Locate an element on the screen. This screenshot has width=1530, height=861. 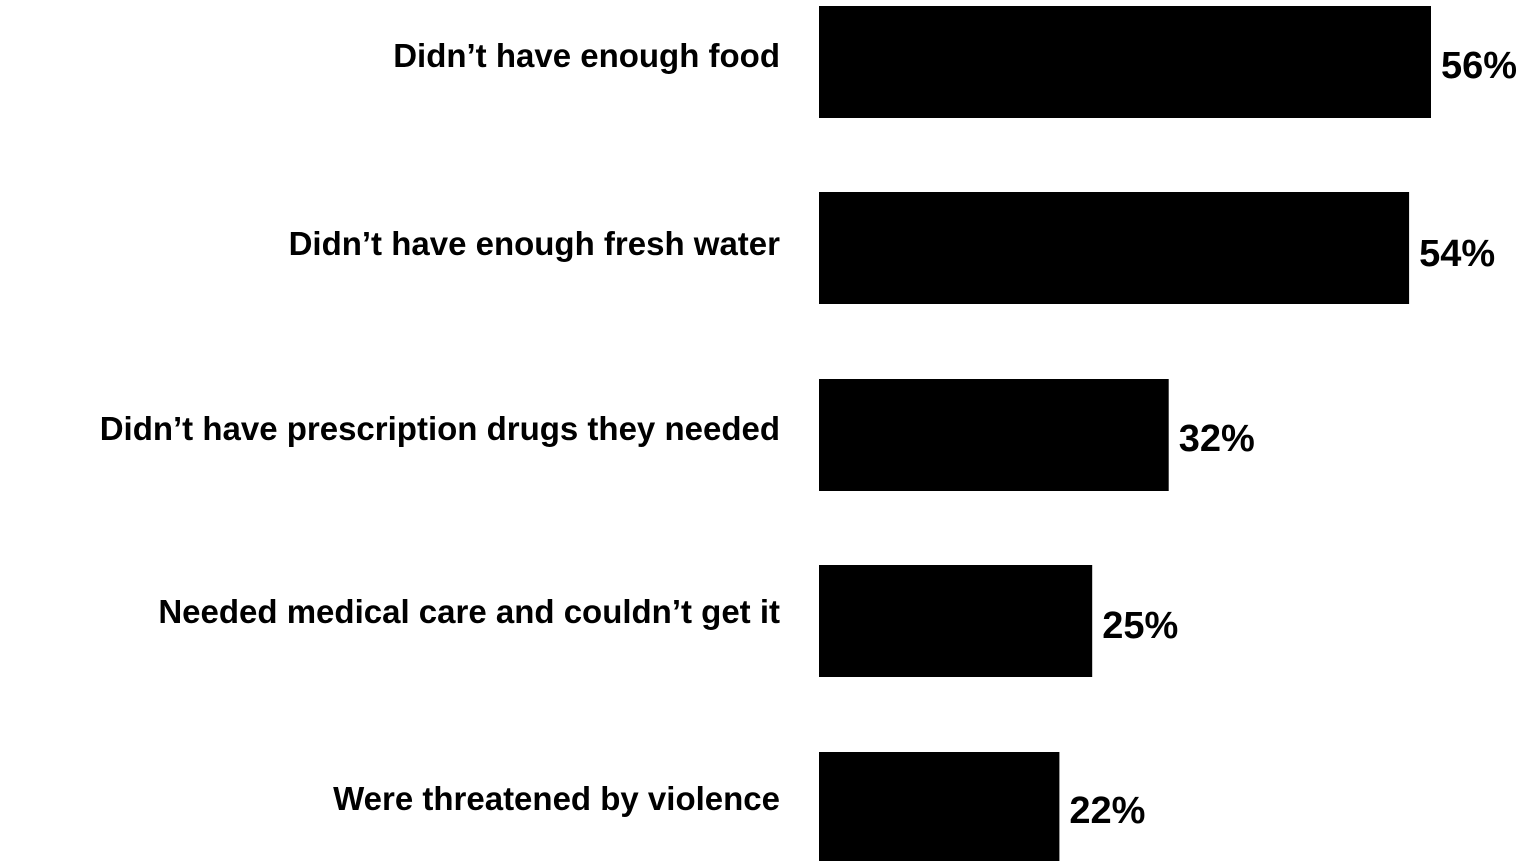
bar-didnt-have-prescription-drugs-they-needed is located at coordinates (994, 435).